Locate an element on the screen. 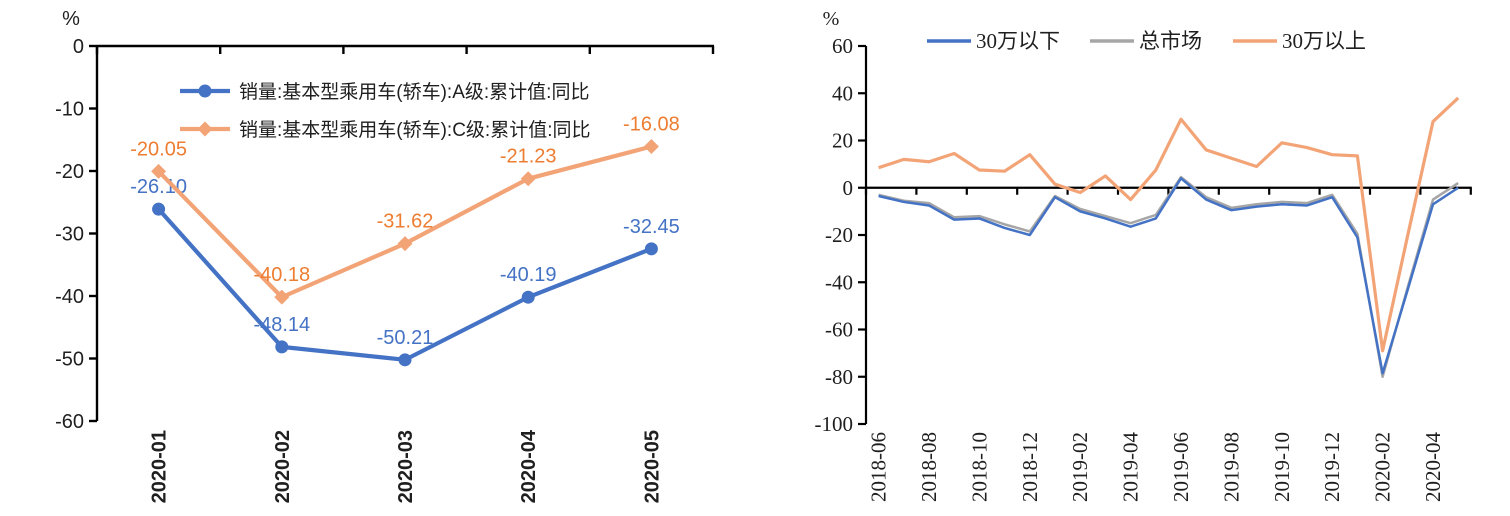  x-tick-label: 2018-12 is located at coordinates (1030, 467).